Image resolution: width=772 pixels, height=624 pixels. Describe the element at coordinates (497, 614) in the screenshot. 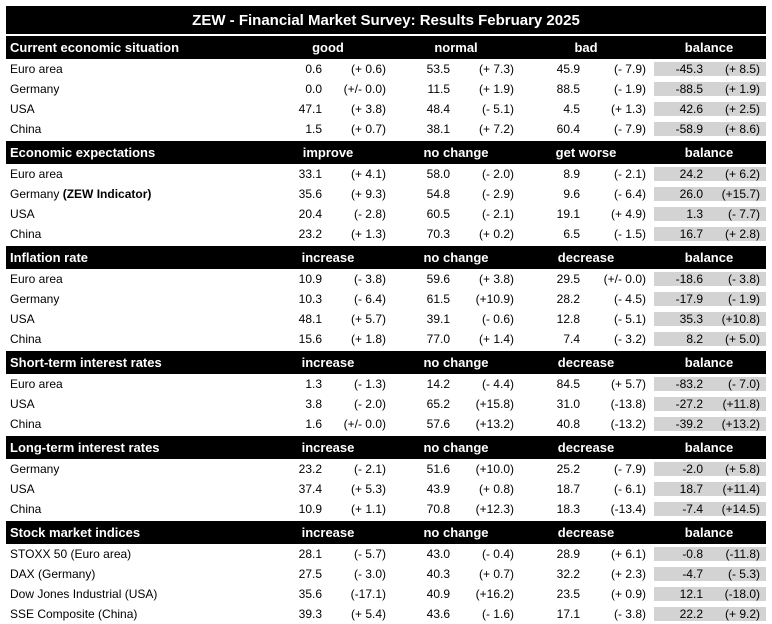

I see `change-cell: (- 1.6)` at that location.